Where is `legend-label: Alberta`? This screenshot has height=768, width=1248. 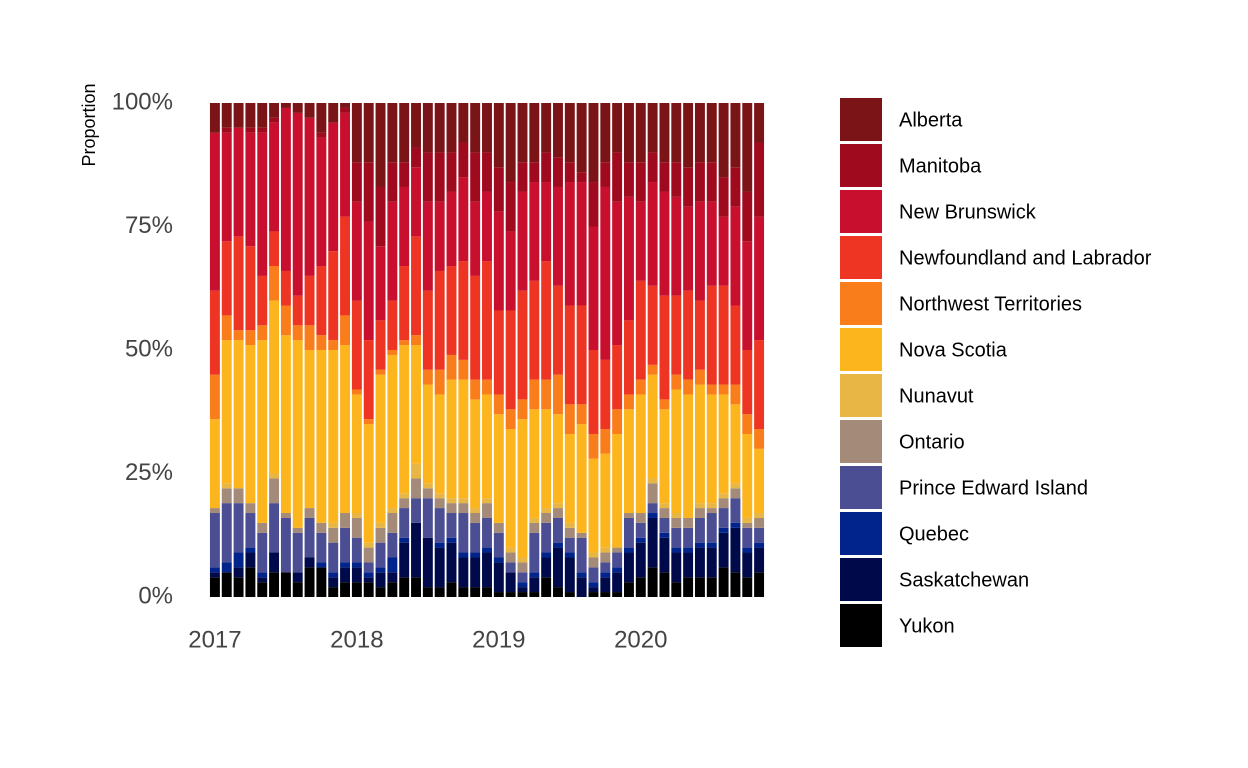 legend-label: Alberta is located at coordinates (931, 120).